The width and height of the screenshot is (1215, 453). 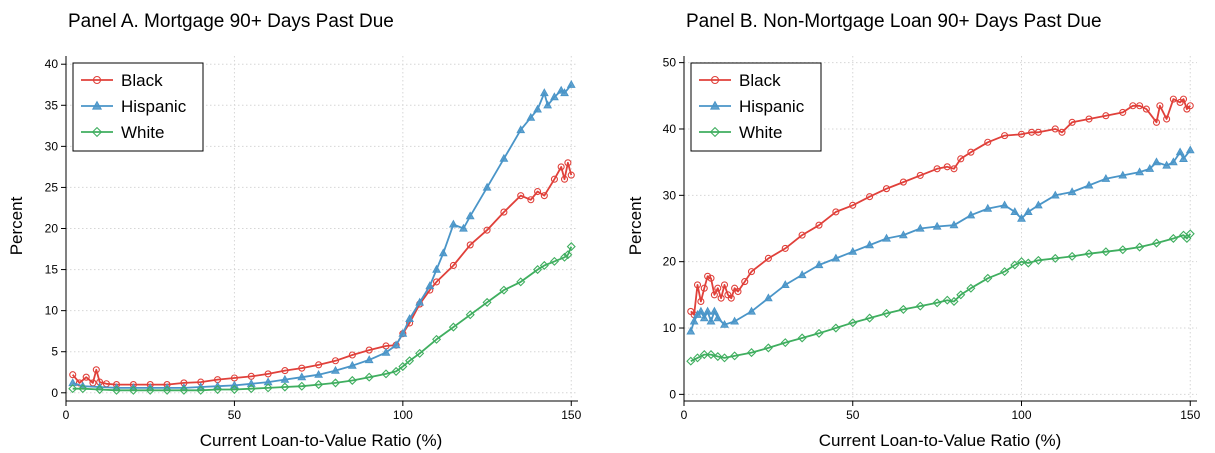 I want to click on y-tick-label: 15, so click(x=52, y=270).